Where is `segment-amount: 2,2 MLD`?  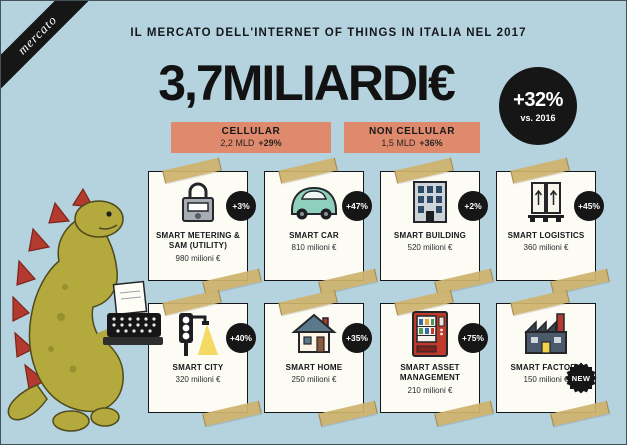
segment-amount: 2,2 MLD is located at coordinates (237, 143).